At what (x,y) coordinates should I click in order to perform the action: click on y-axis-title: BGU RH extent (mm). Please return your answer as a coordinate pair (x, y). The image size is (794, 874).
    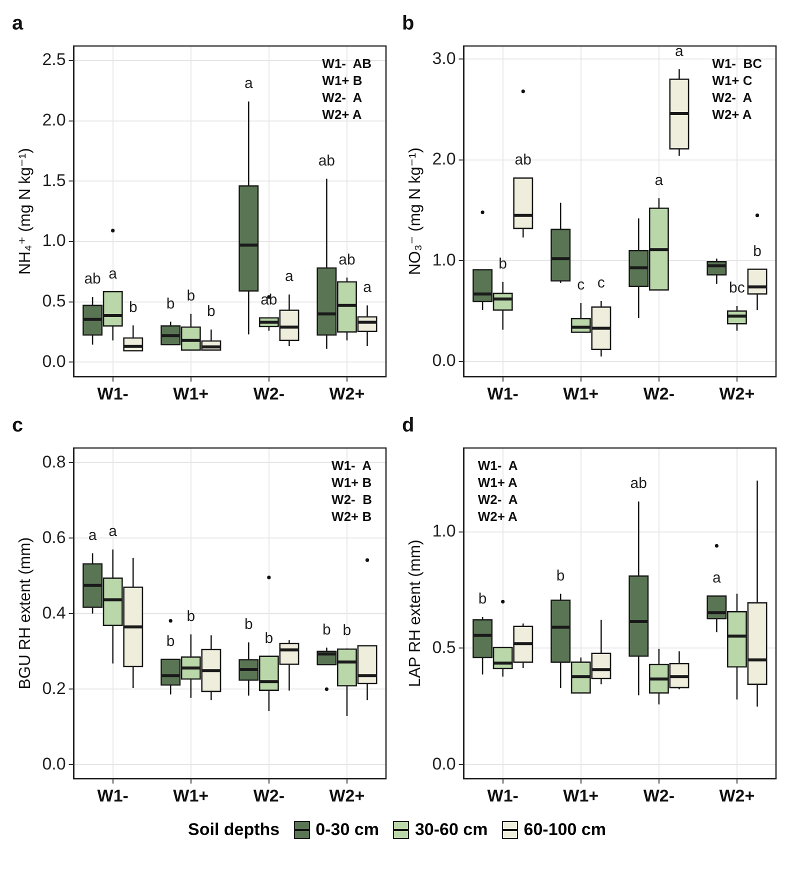
    Looking at the image, I should click on (25, 613).